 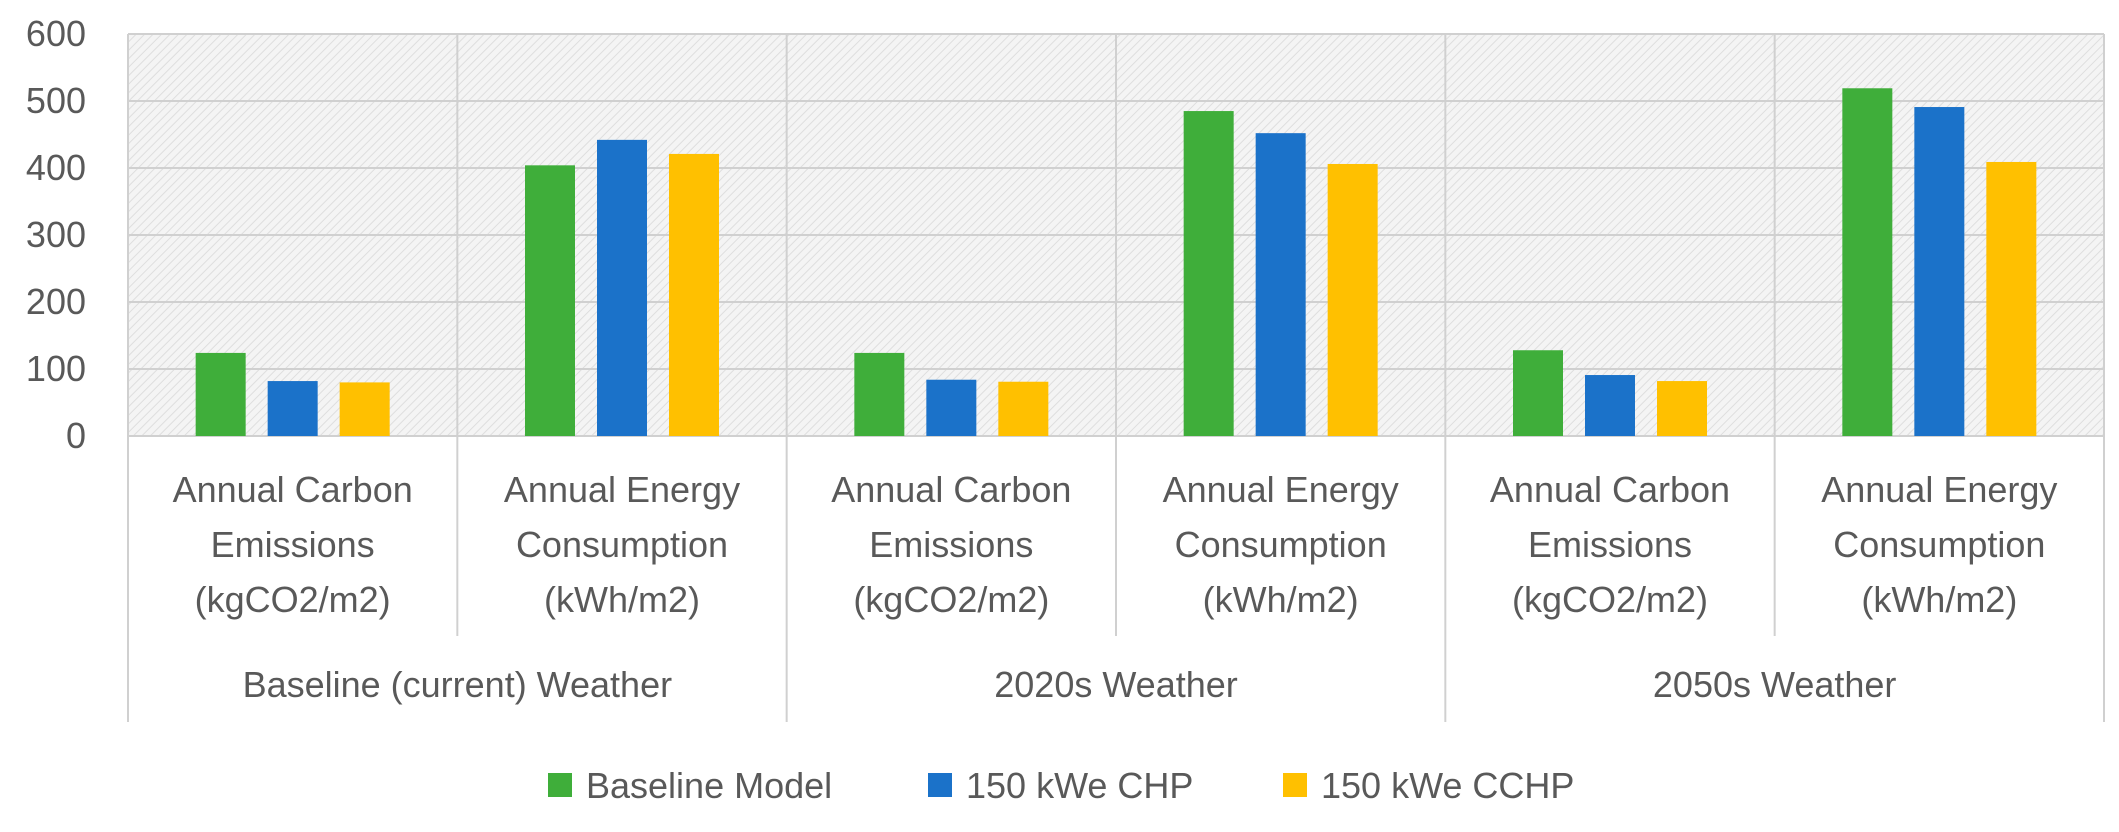 What do you see at coordinates (709, 785) in the screenshot?
I see `legend-label: Baseline Model` at bounding box center [709, 785].